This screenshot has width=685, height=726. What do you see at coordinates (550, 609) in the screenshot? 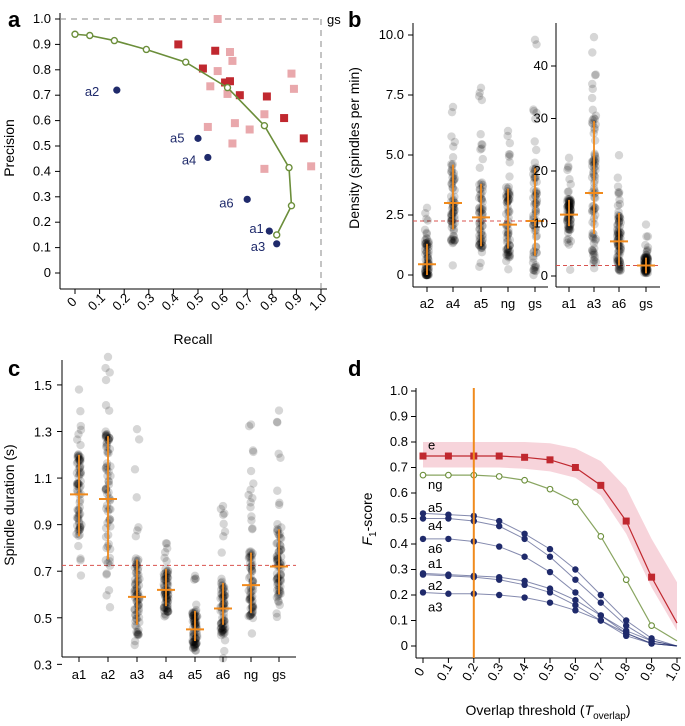
I see `series-line-a1` at bounding box center [550, 609].